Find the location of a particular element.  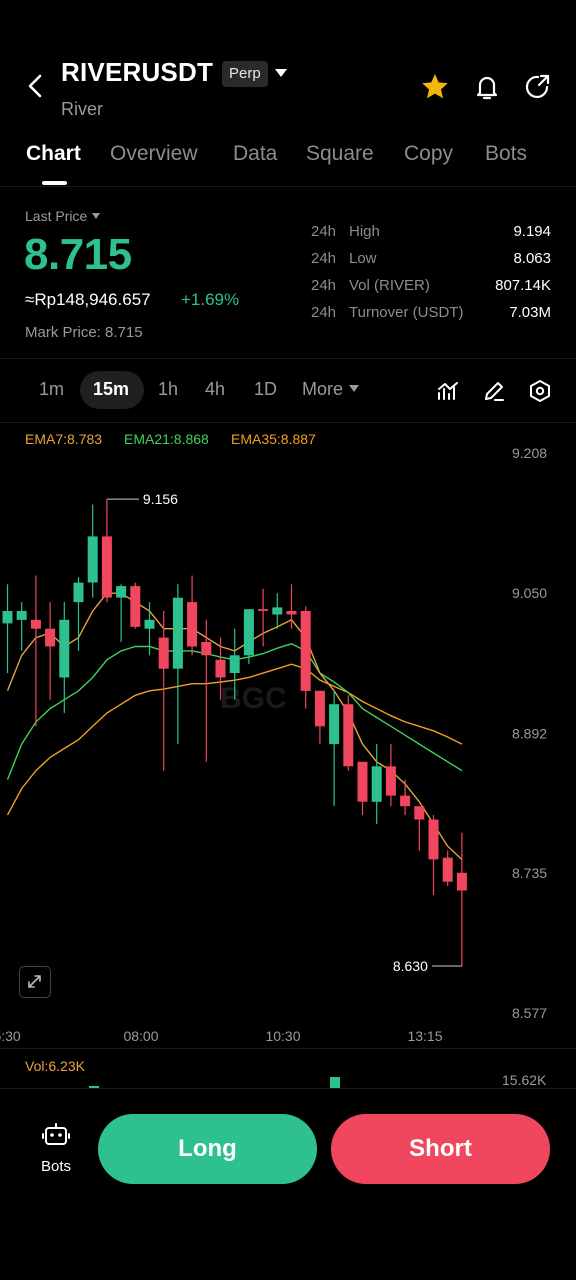

volume-label: Vol:6.23K is located at coordinates (55, 1066).